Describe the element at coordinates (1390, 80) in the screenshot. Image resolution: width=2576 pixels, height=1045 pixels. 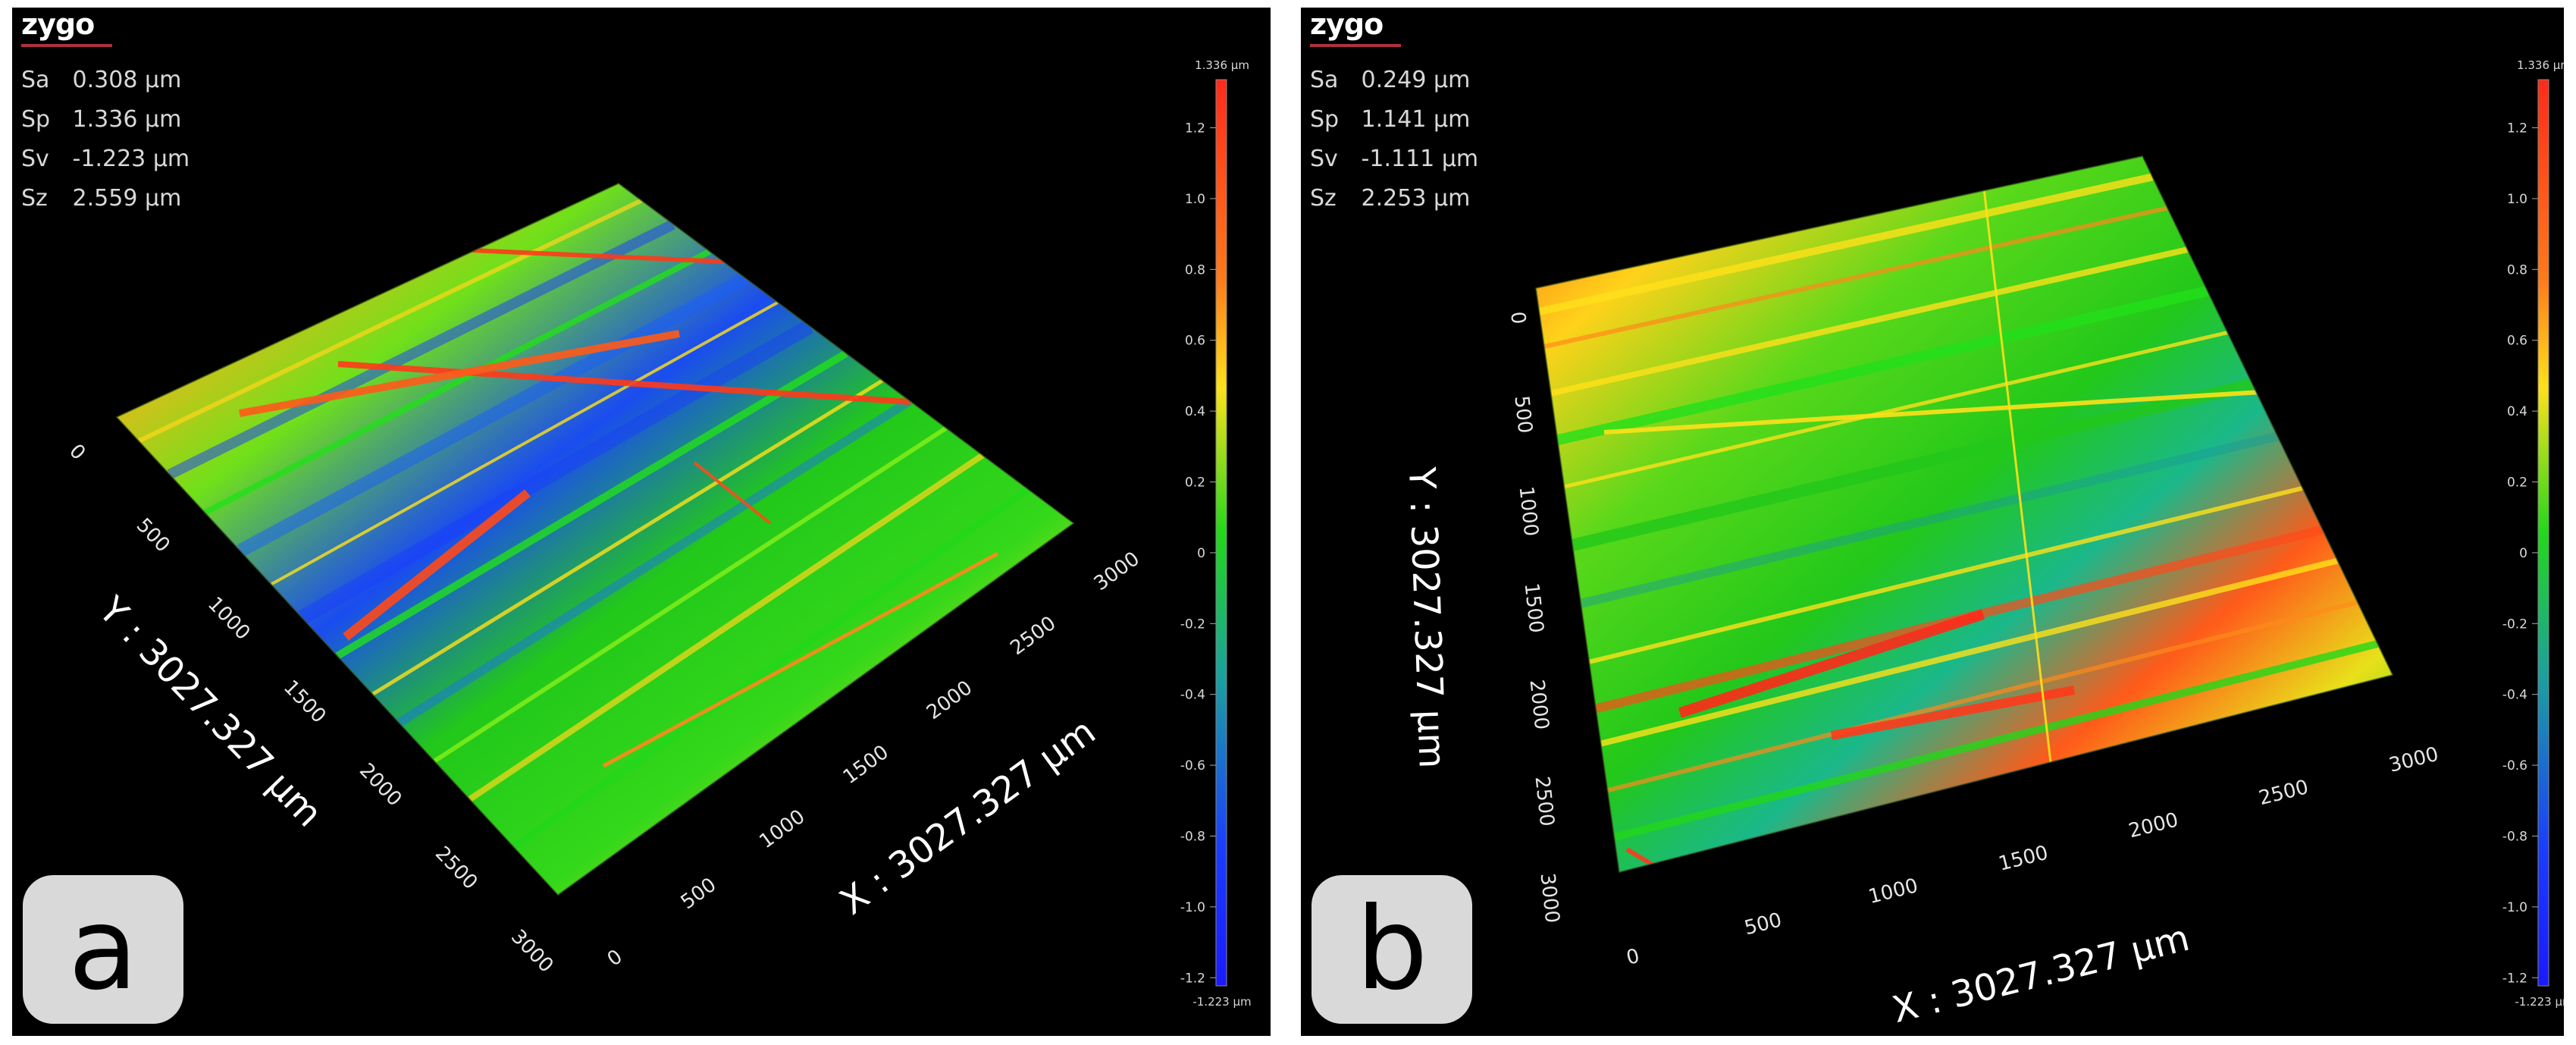
I see `stat-sa: Sa 0.249 µm` at that location.